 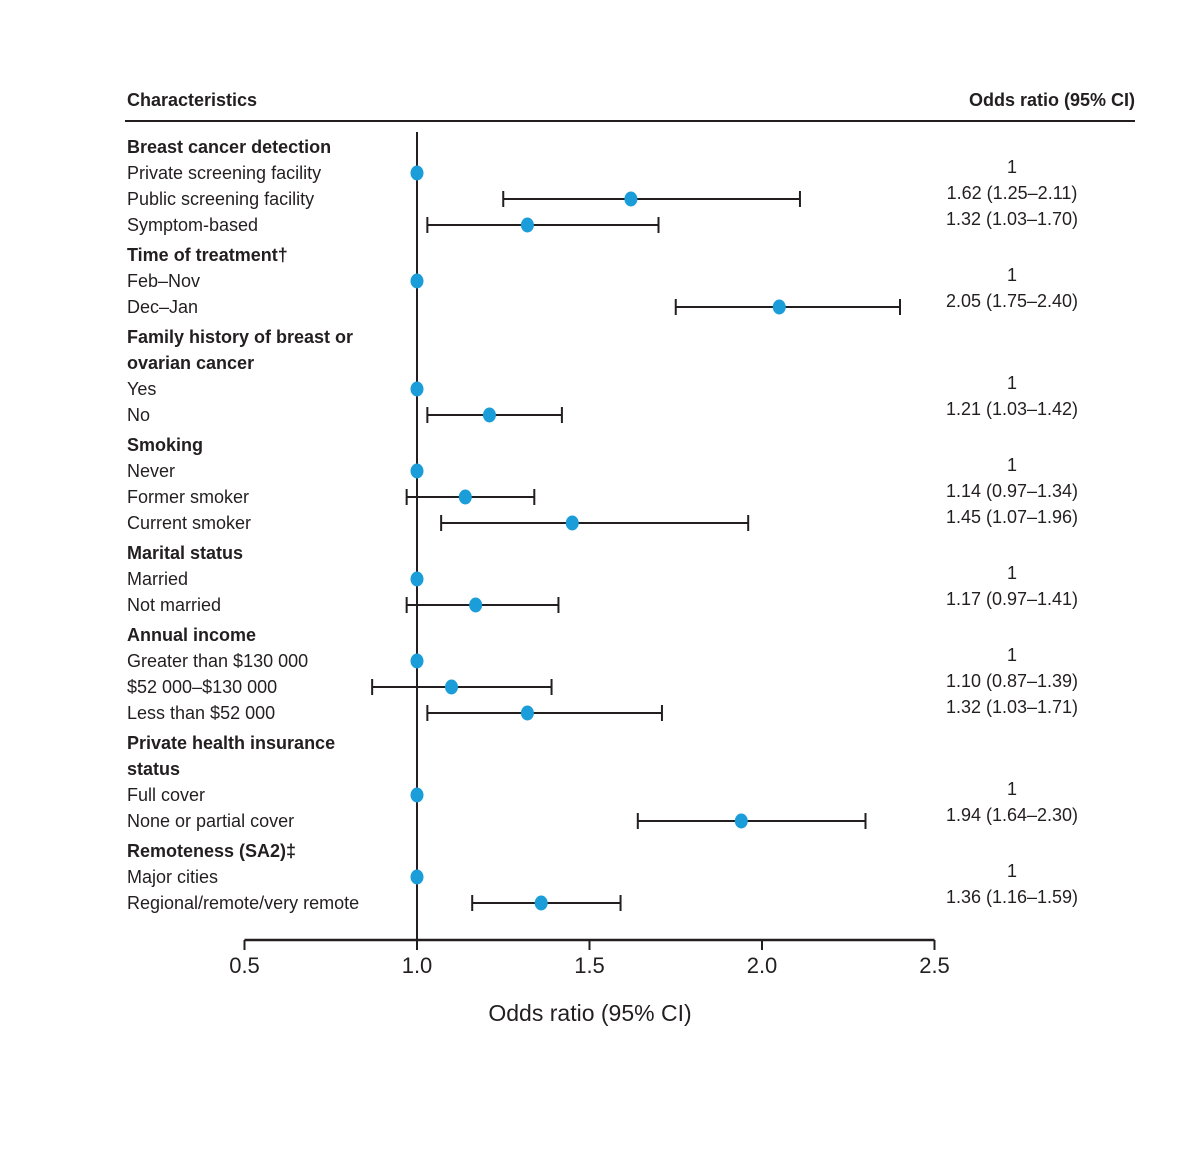 I want to click on section-label: Private health insurance, so click(x=231, y=743).